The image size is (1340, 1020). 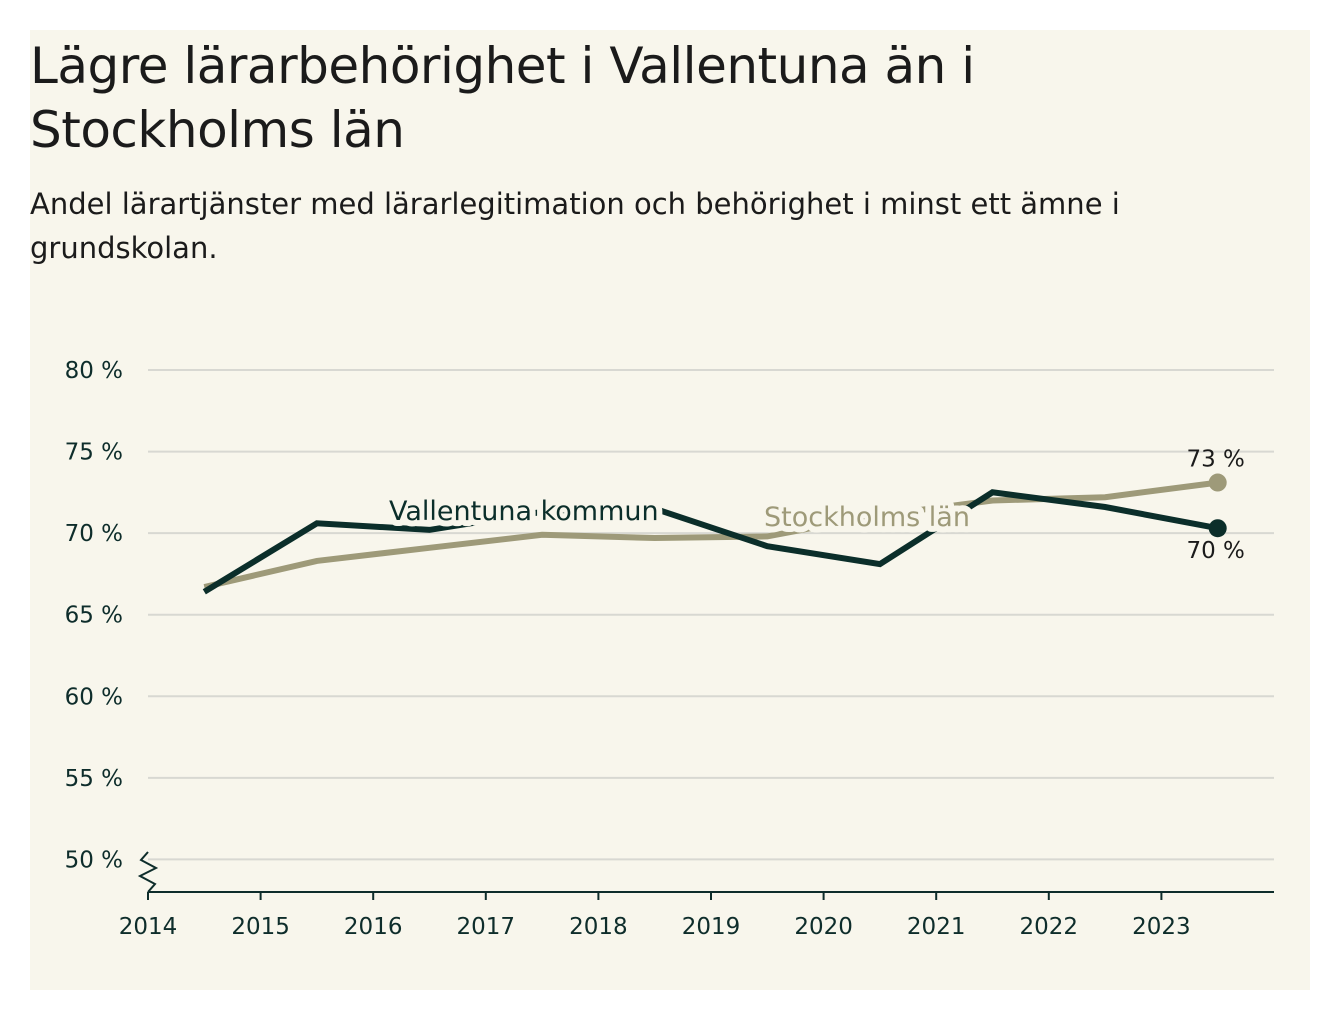 What do you see at coordinates (148, 927) in the screenshot?
I see `x-tick-label: 2014` at bounding box center [148, 927].